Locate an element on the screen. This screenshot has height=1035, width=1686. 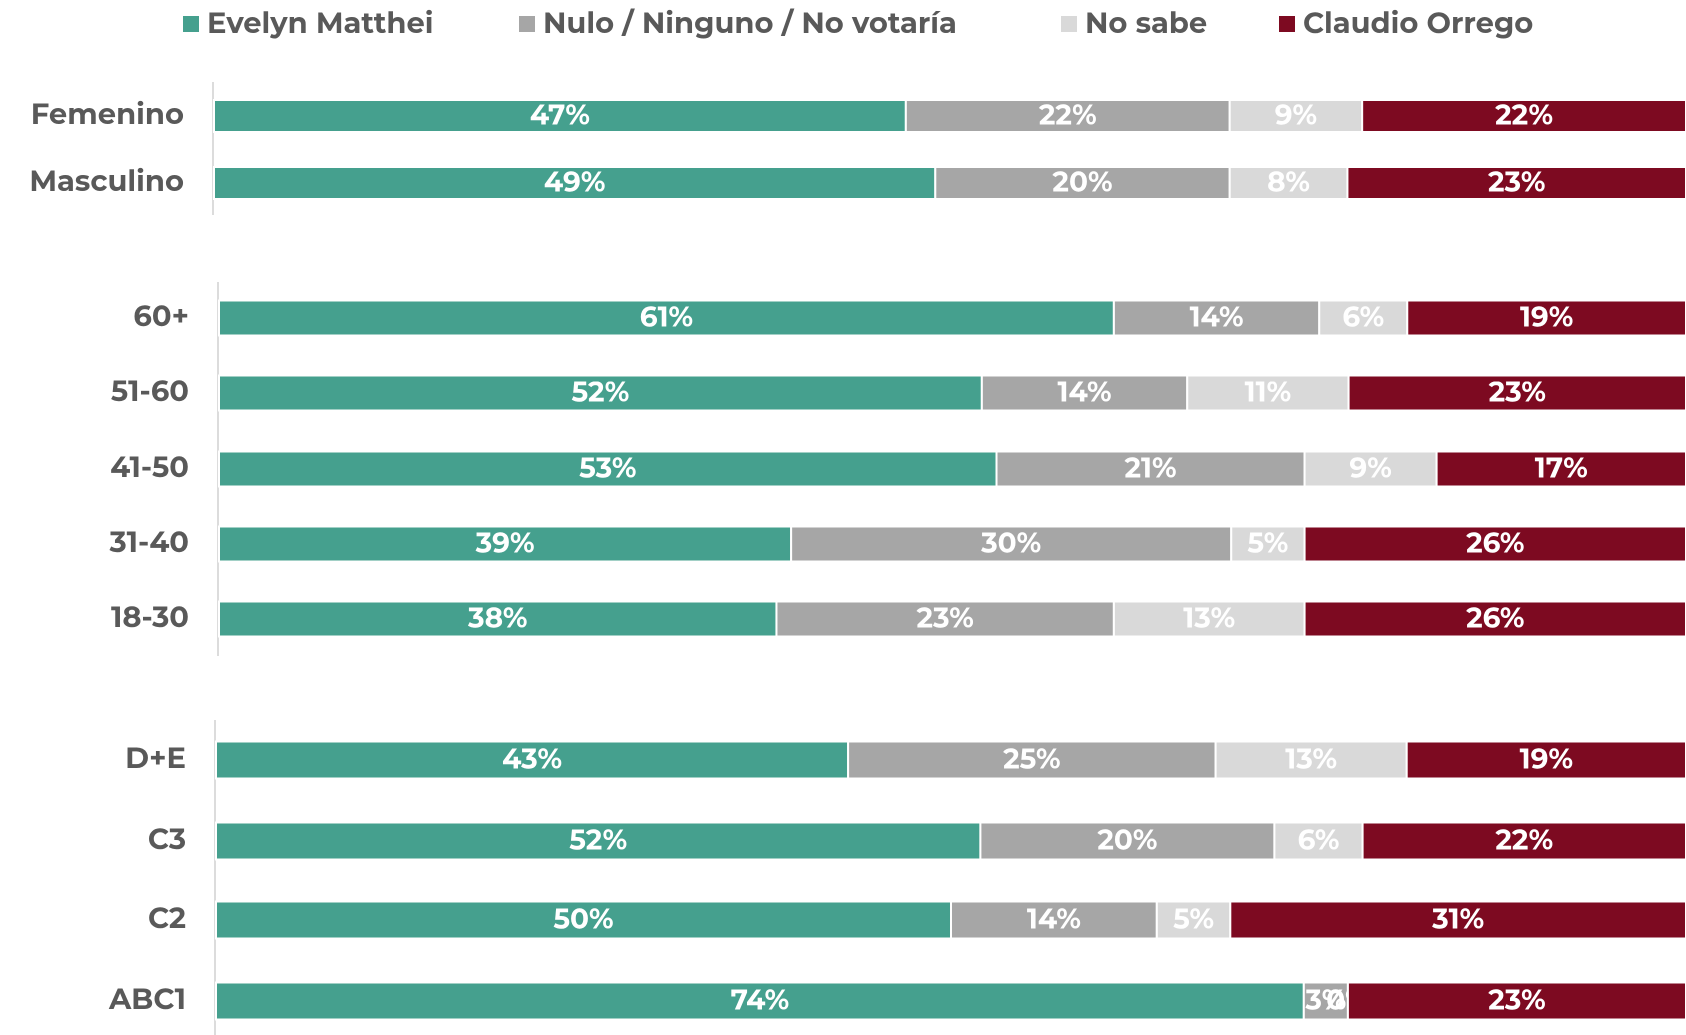
value-label: 47% is located at coordinates (560, 116).